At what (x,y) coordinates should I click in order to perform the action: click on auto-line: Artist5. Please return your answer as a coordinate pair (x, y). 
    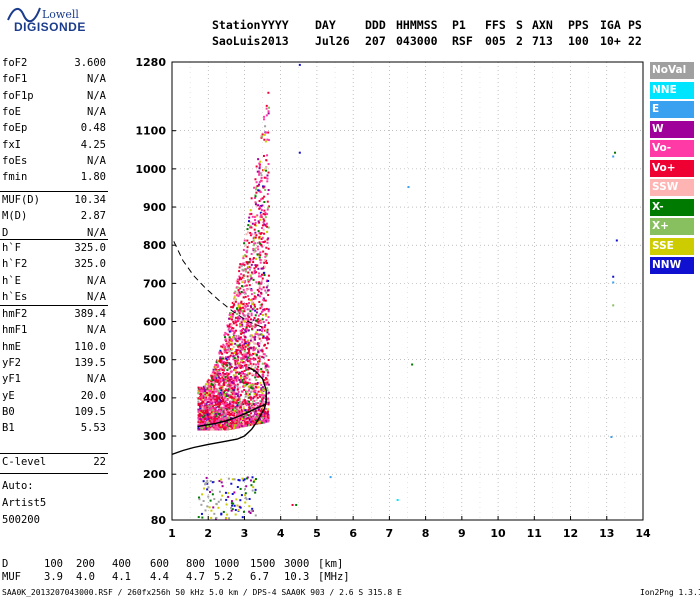
    Looking at the image, I should click on (24, 503).